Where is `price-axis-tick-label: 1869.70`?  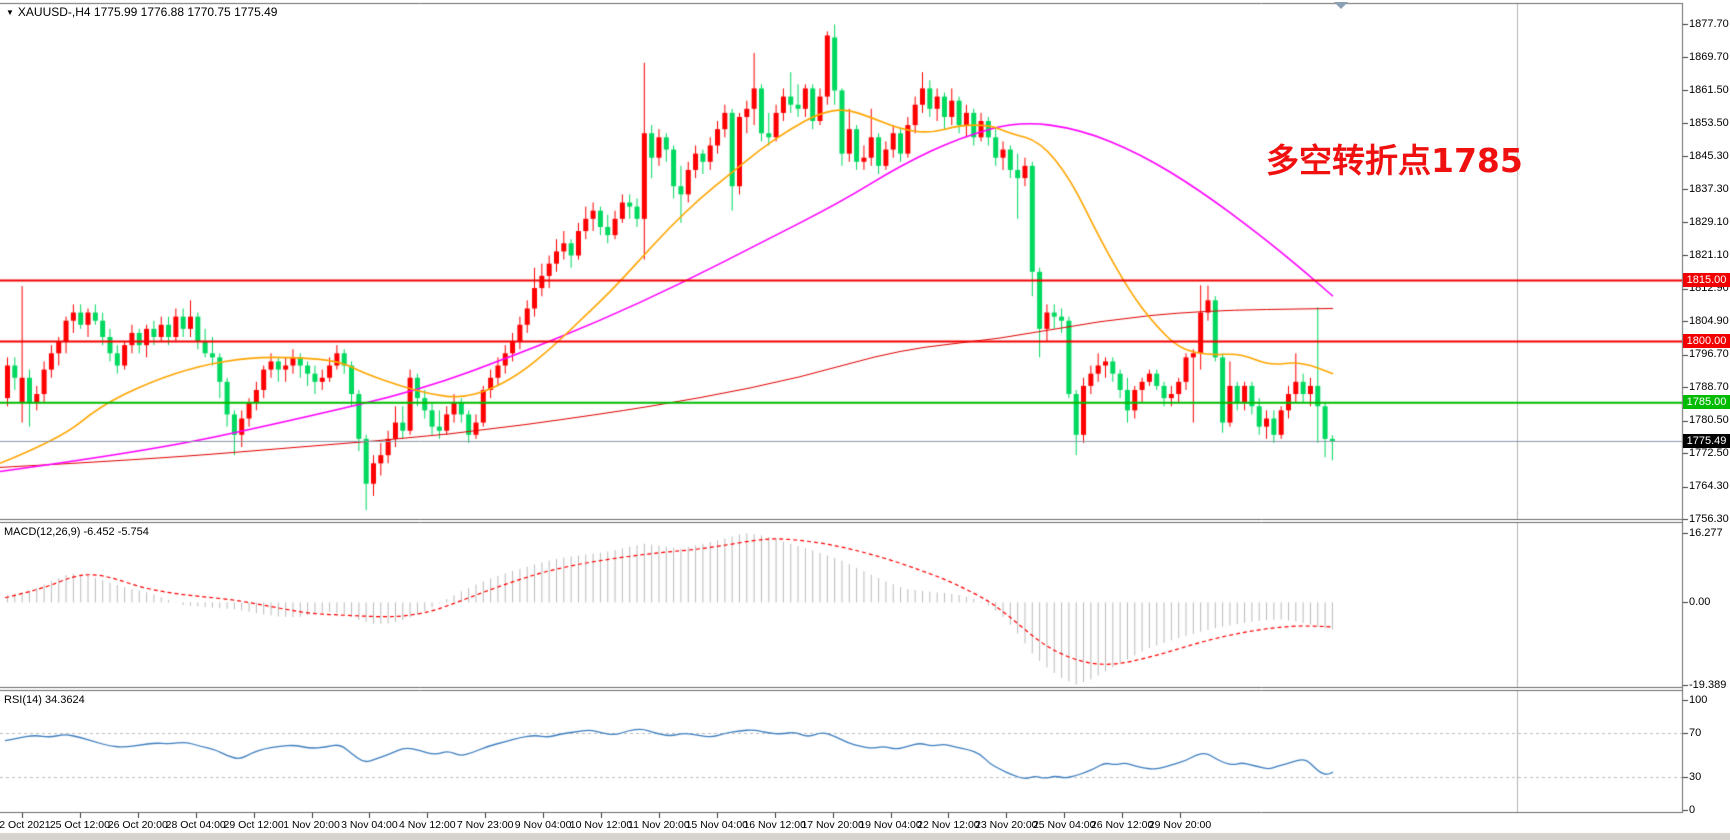
price-axis-tick-label: 1869.70 is located at coordinates (1709, 56).